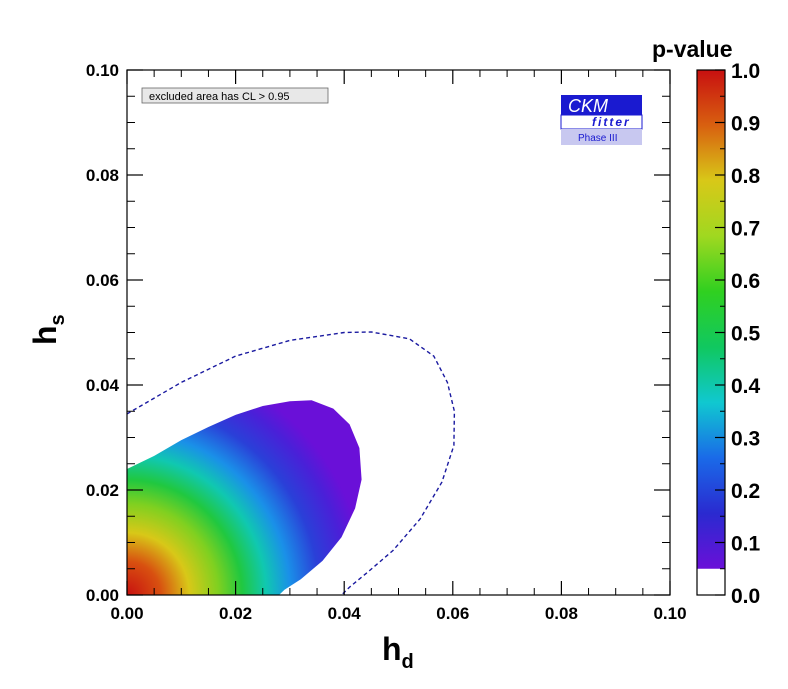  Describe the element at coordinates (588, 106) in the screenshot. I see `logo-line1: CKM` at that location.